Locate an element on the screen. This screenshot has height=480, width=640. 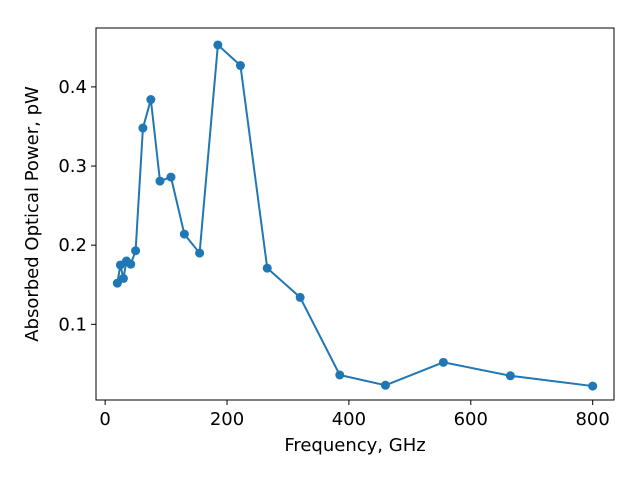
x-tick-label: 800 is located at coordinates (592, 419).